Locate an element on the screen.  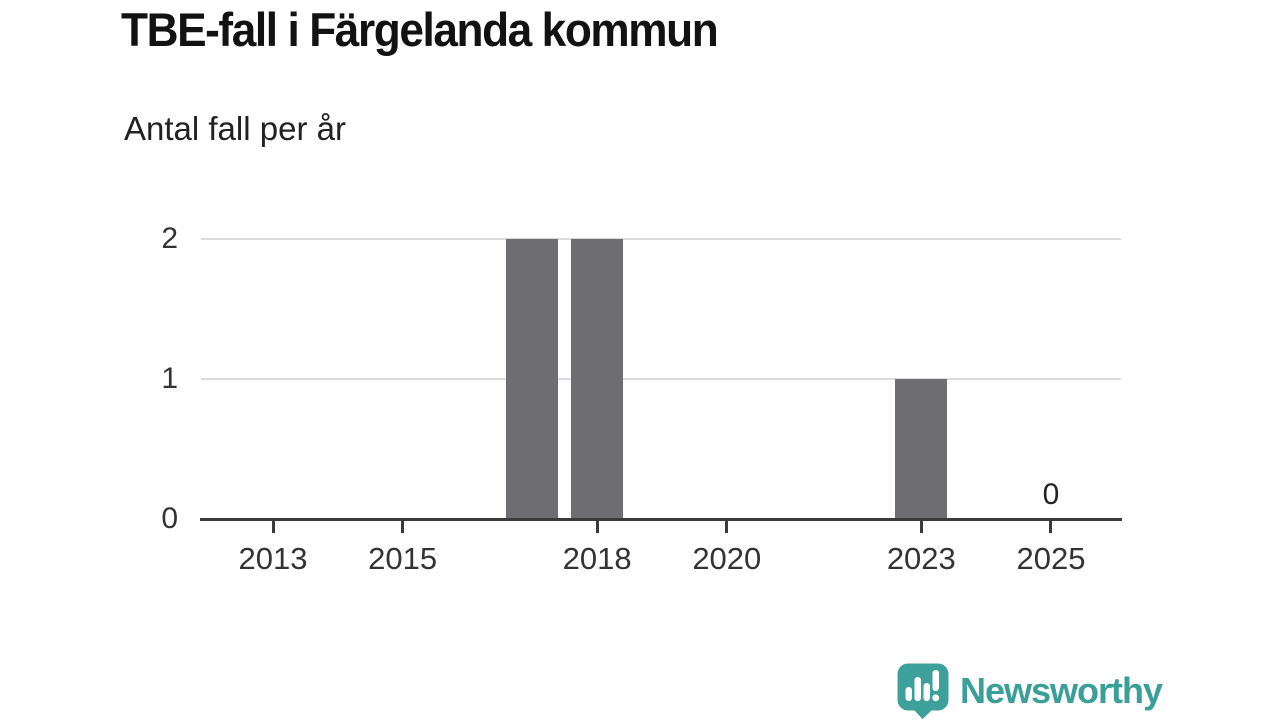
x-tick-label: 2013 is located at coordinates (273, 558).